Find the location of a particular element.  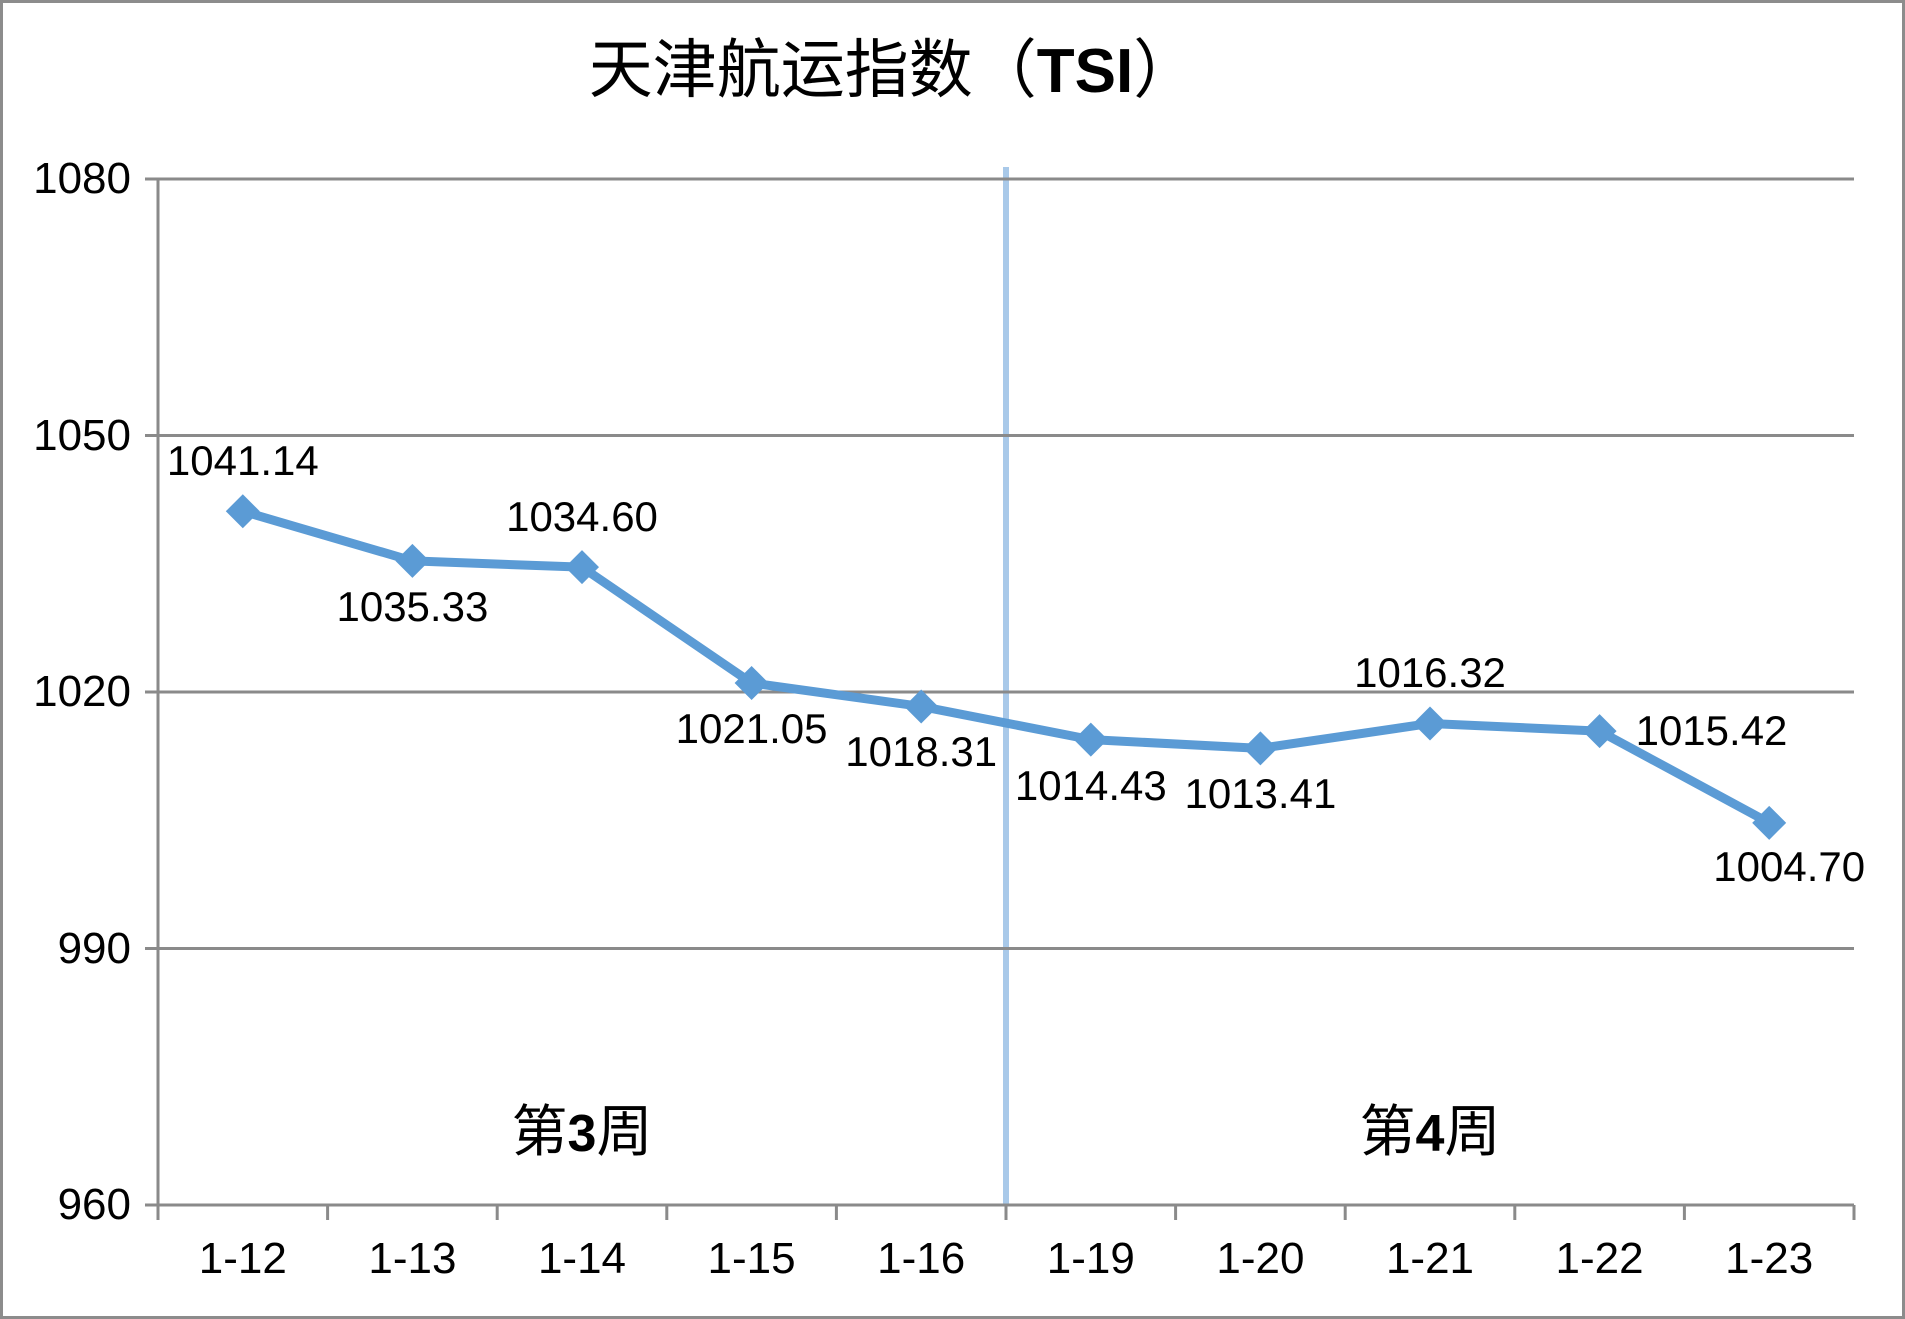

chart-title-close-paren: ） is located at coordinates (1165, 71).